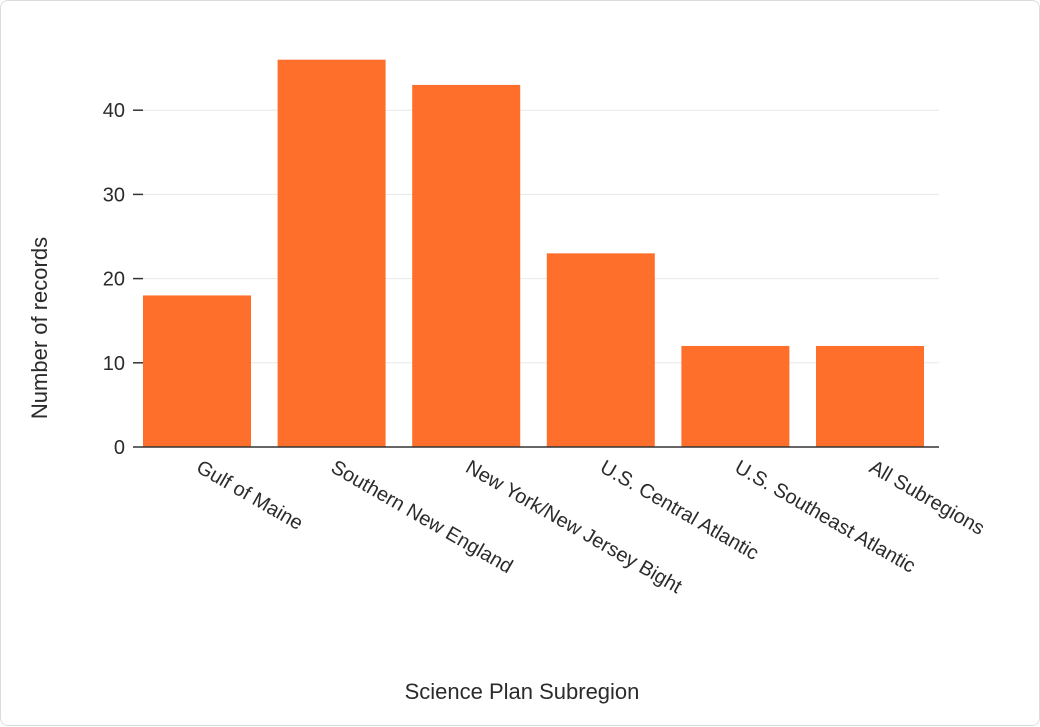 The height and width of the screenshot is (727, 1040). Describe the element at coordinates (114, 280) in the screenshot. I see `y-tick-label: 20` at that location.